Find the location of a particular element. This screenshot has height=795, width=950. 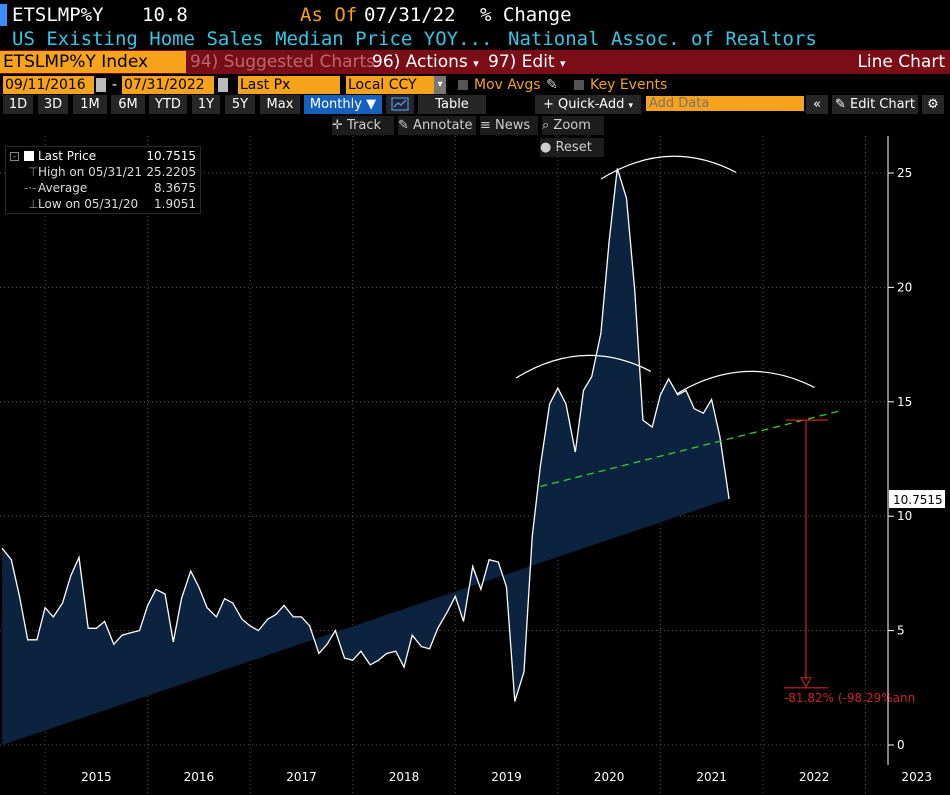

chart-type-label: Line Chart is located at coordinates (901, 62).